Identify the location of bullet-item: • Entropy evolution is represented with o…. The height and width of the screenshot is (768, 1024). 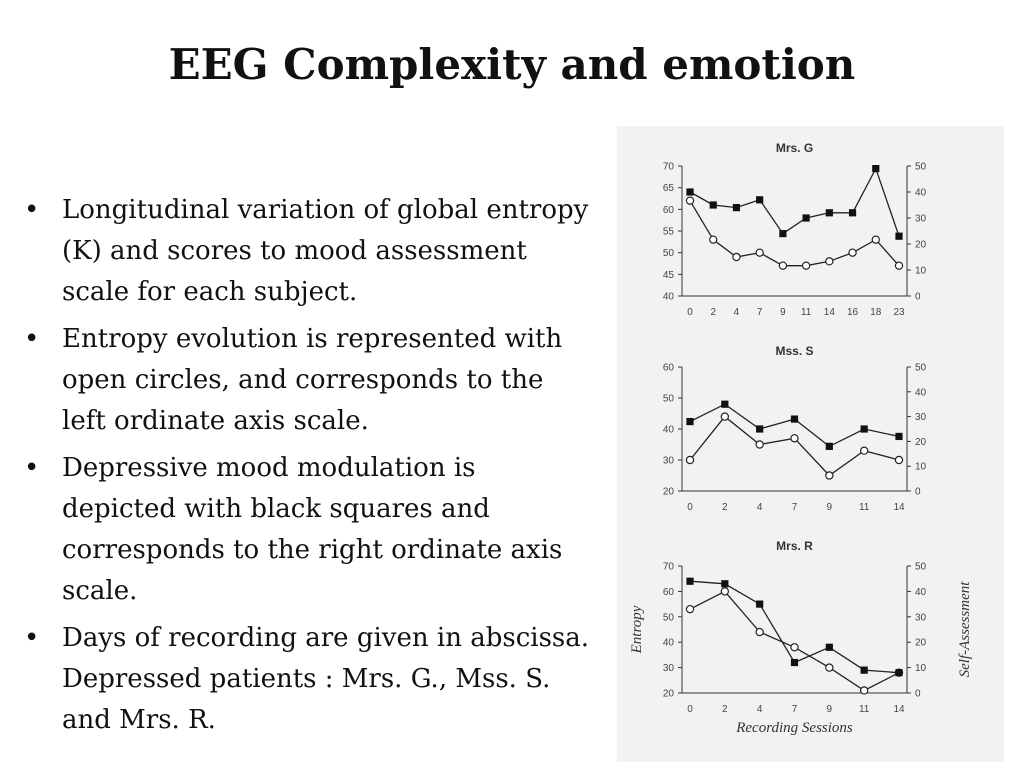
(307, 380).